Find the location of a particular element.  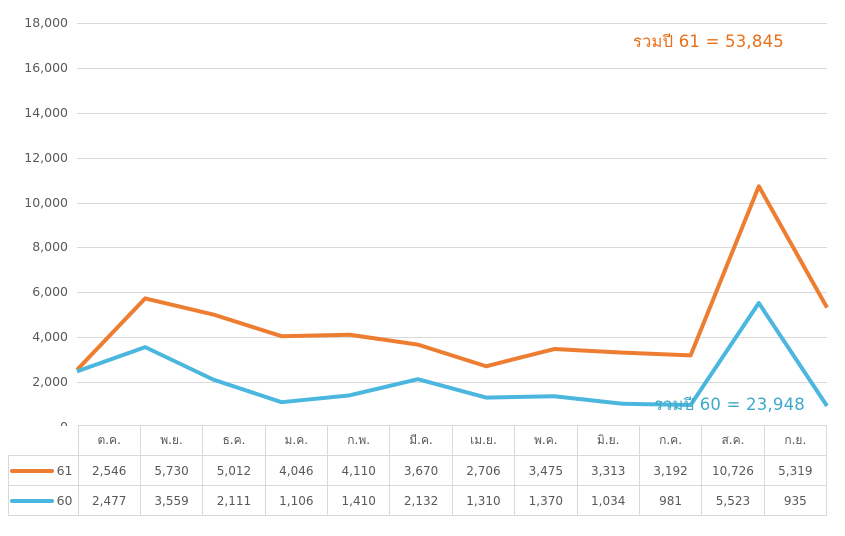

table-cell: 2,132 is located at coordinates (421, 500).